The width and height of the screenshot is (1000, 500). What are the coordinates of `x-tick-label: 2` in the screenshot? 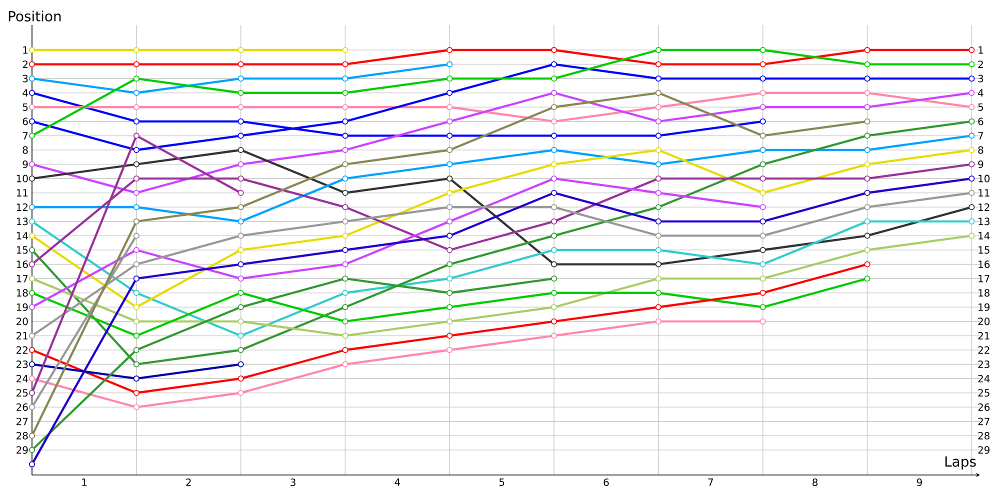 It's located at (188, 482).